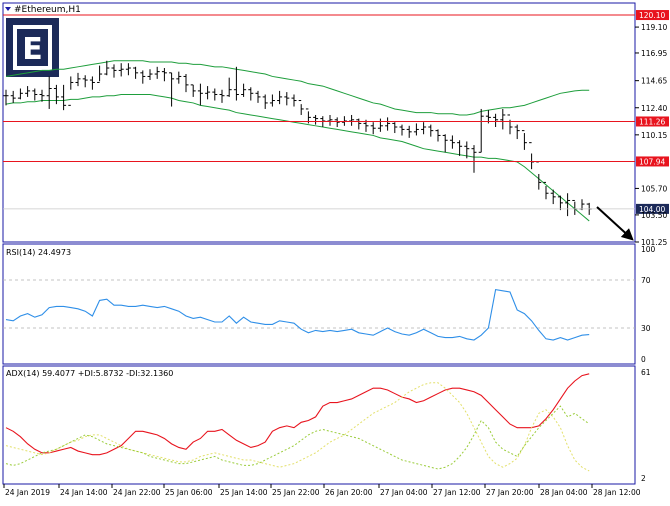 The image size is (670, 506). What do you see at coordinates (84, 492) in the screenshot?
I see `time-tick-label: 24 Jan 14:00` at bounding box center [84, 492].